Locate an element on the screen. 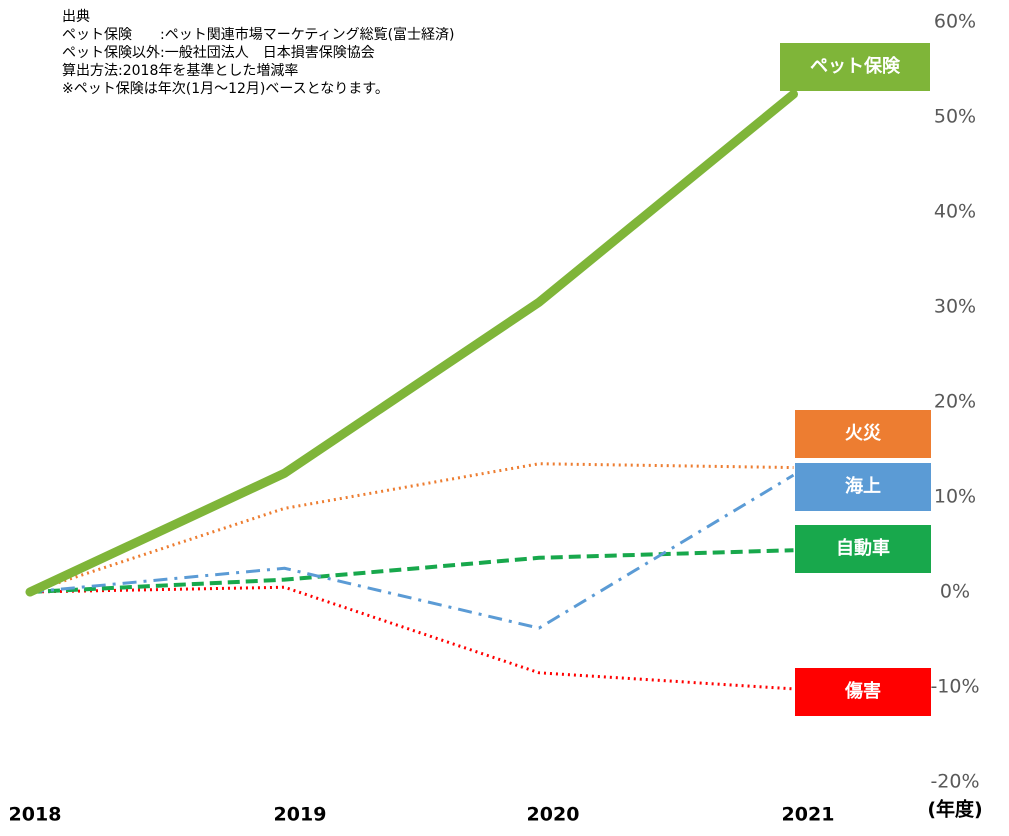 The height and width of the screenshot is (836, 1009). source-note: ペット保険 :ペット関連市場マーケティング総覧(富士経済) is located at coordinates (258, 35).